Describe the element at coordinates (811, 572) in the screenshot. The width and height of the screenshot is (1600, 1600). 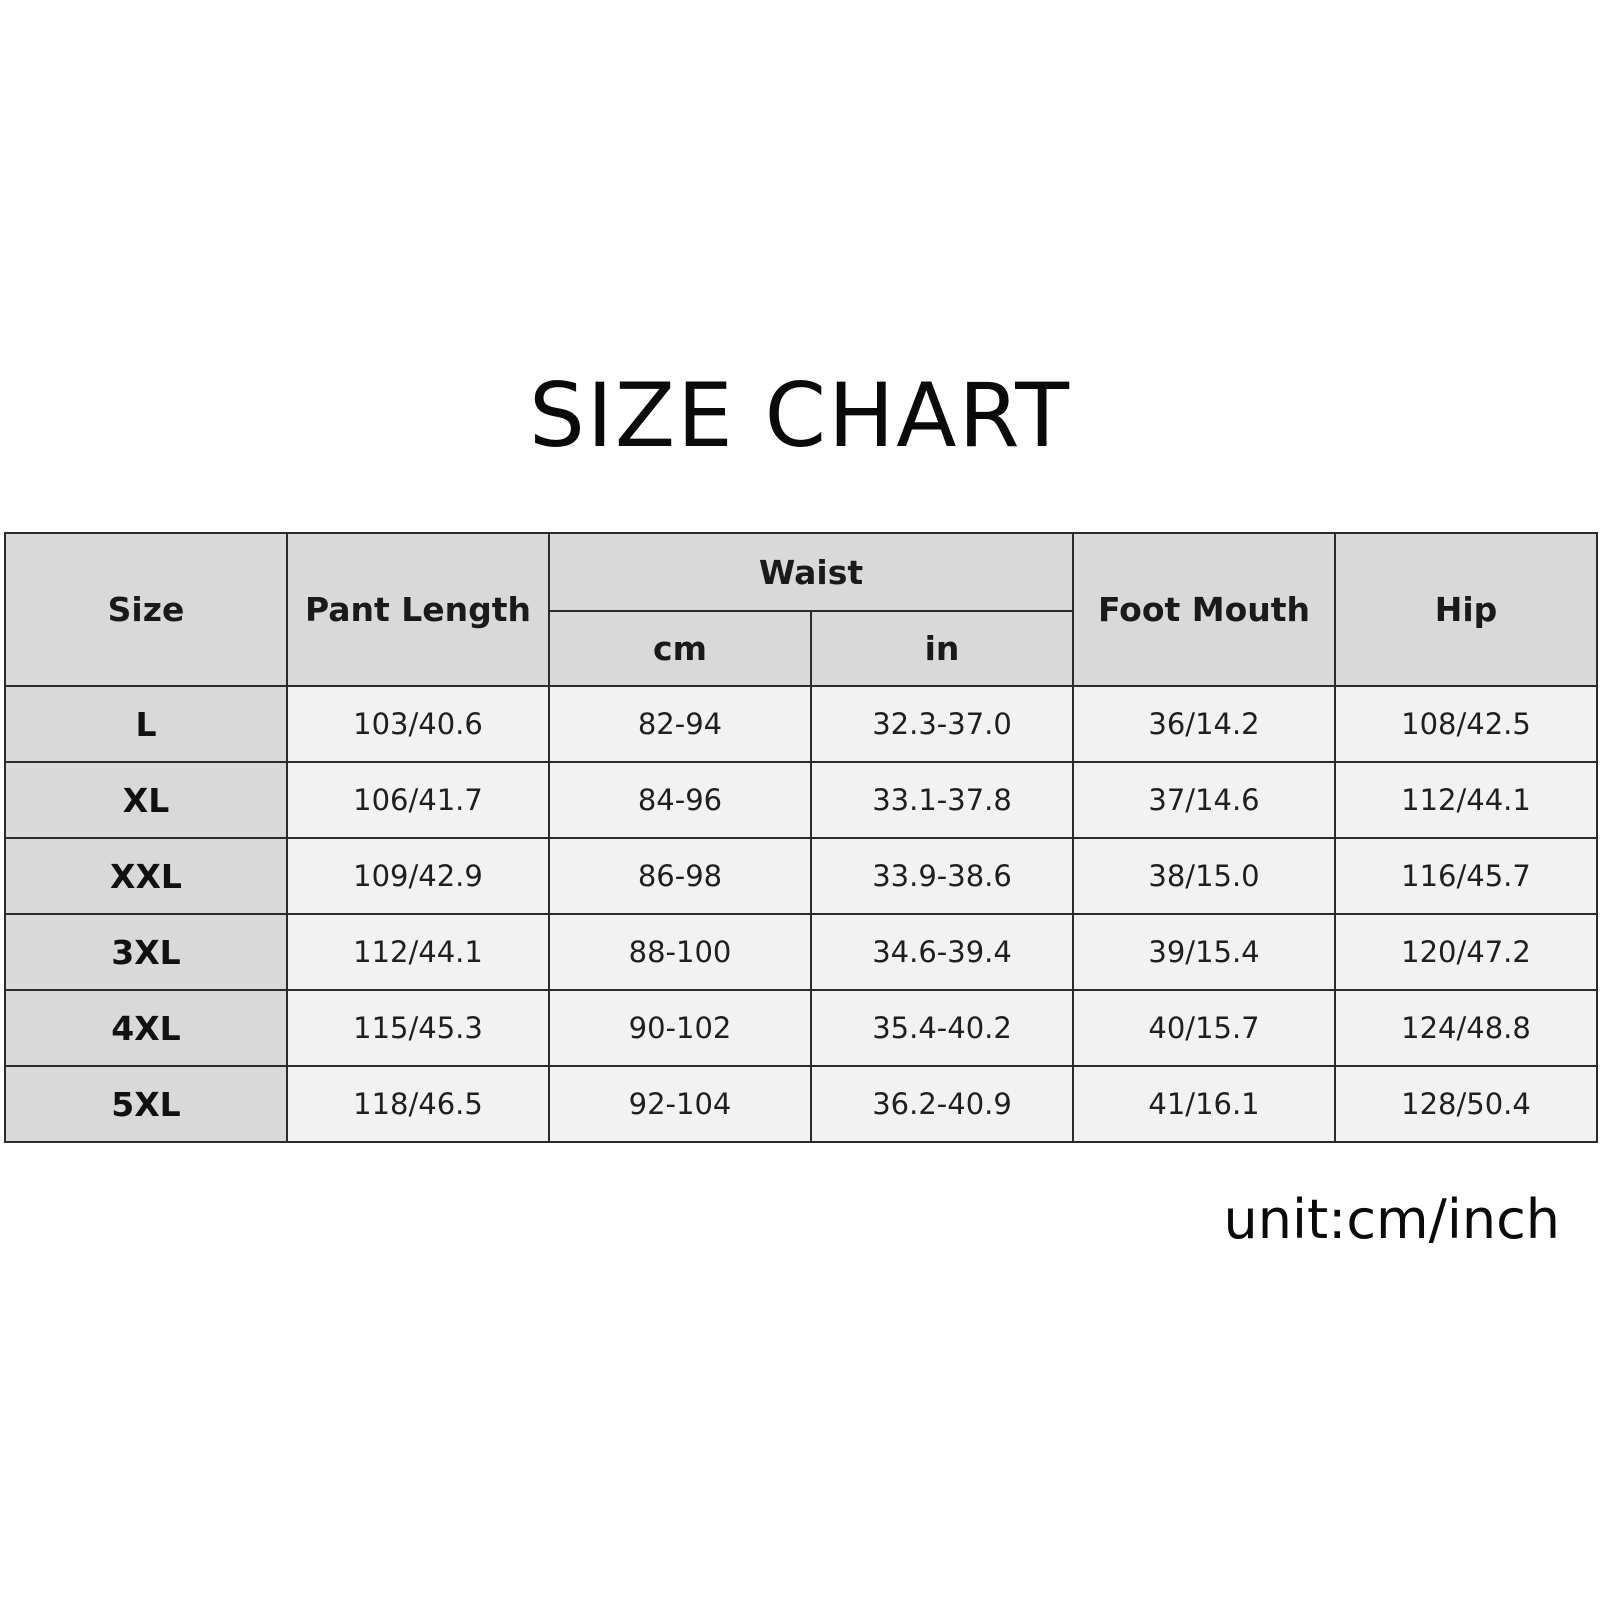
I see `header-waist: Waist` at that location.